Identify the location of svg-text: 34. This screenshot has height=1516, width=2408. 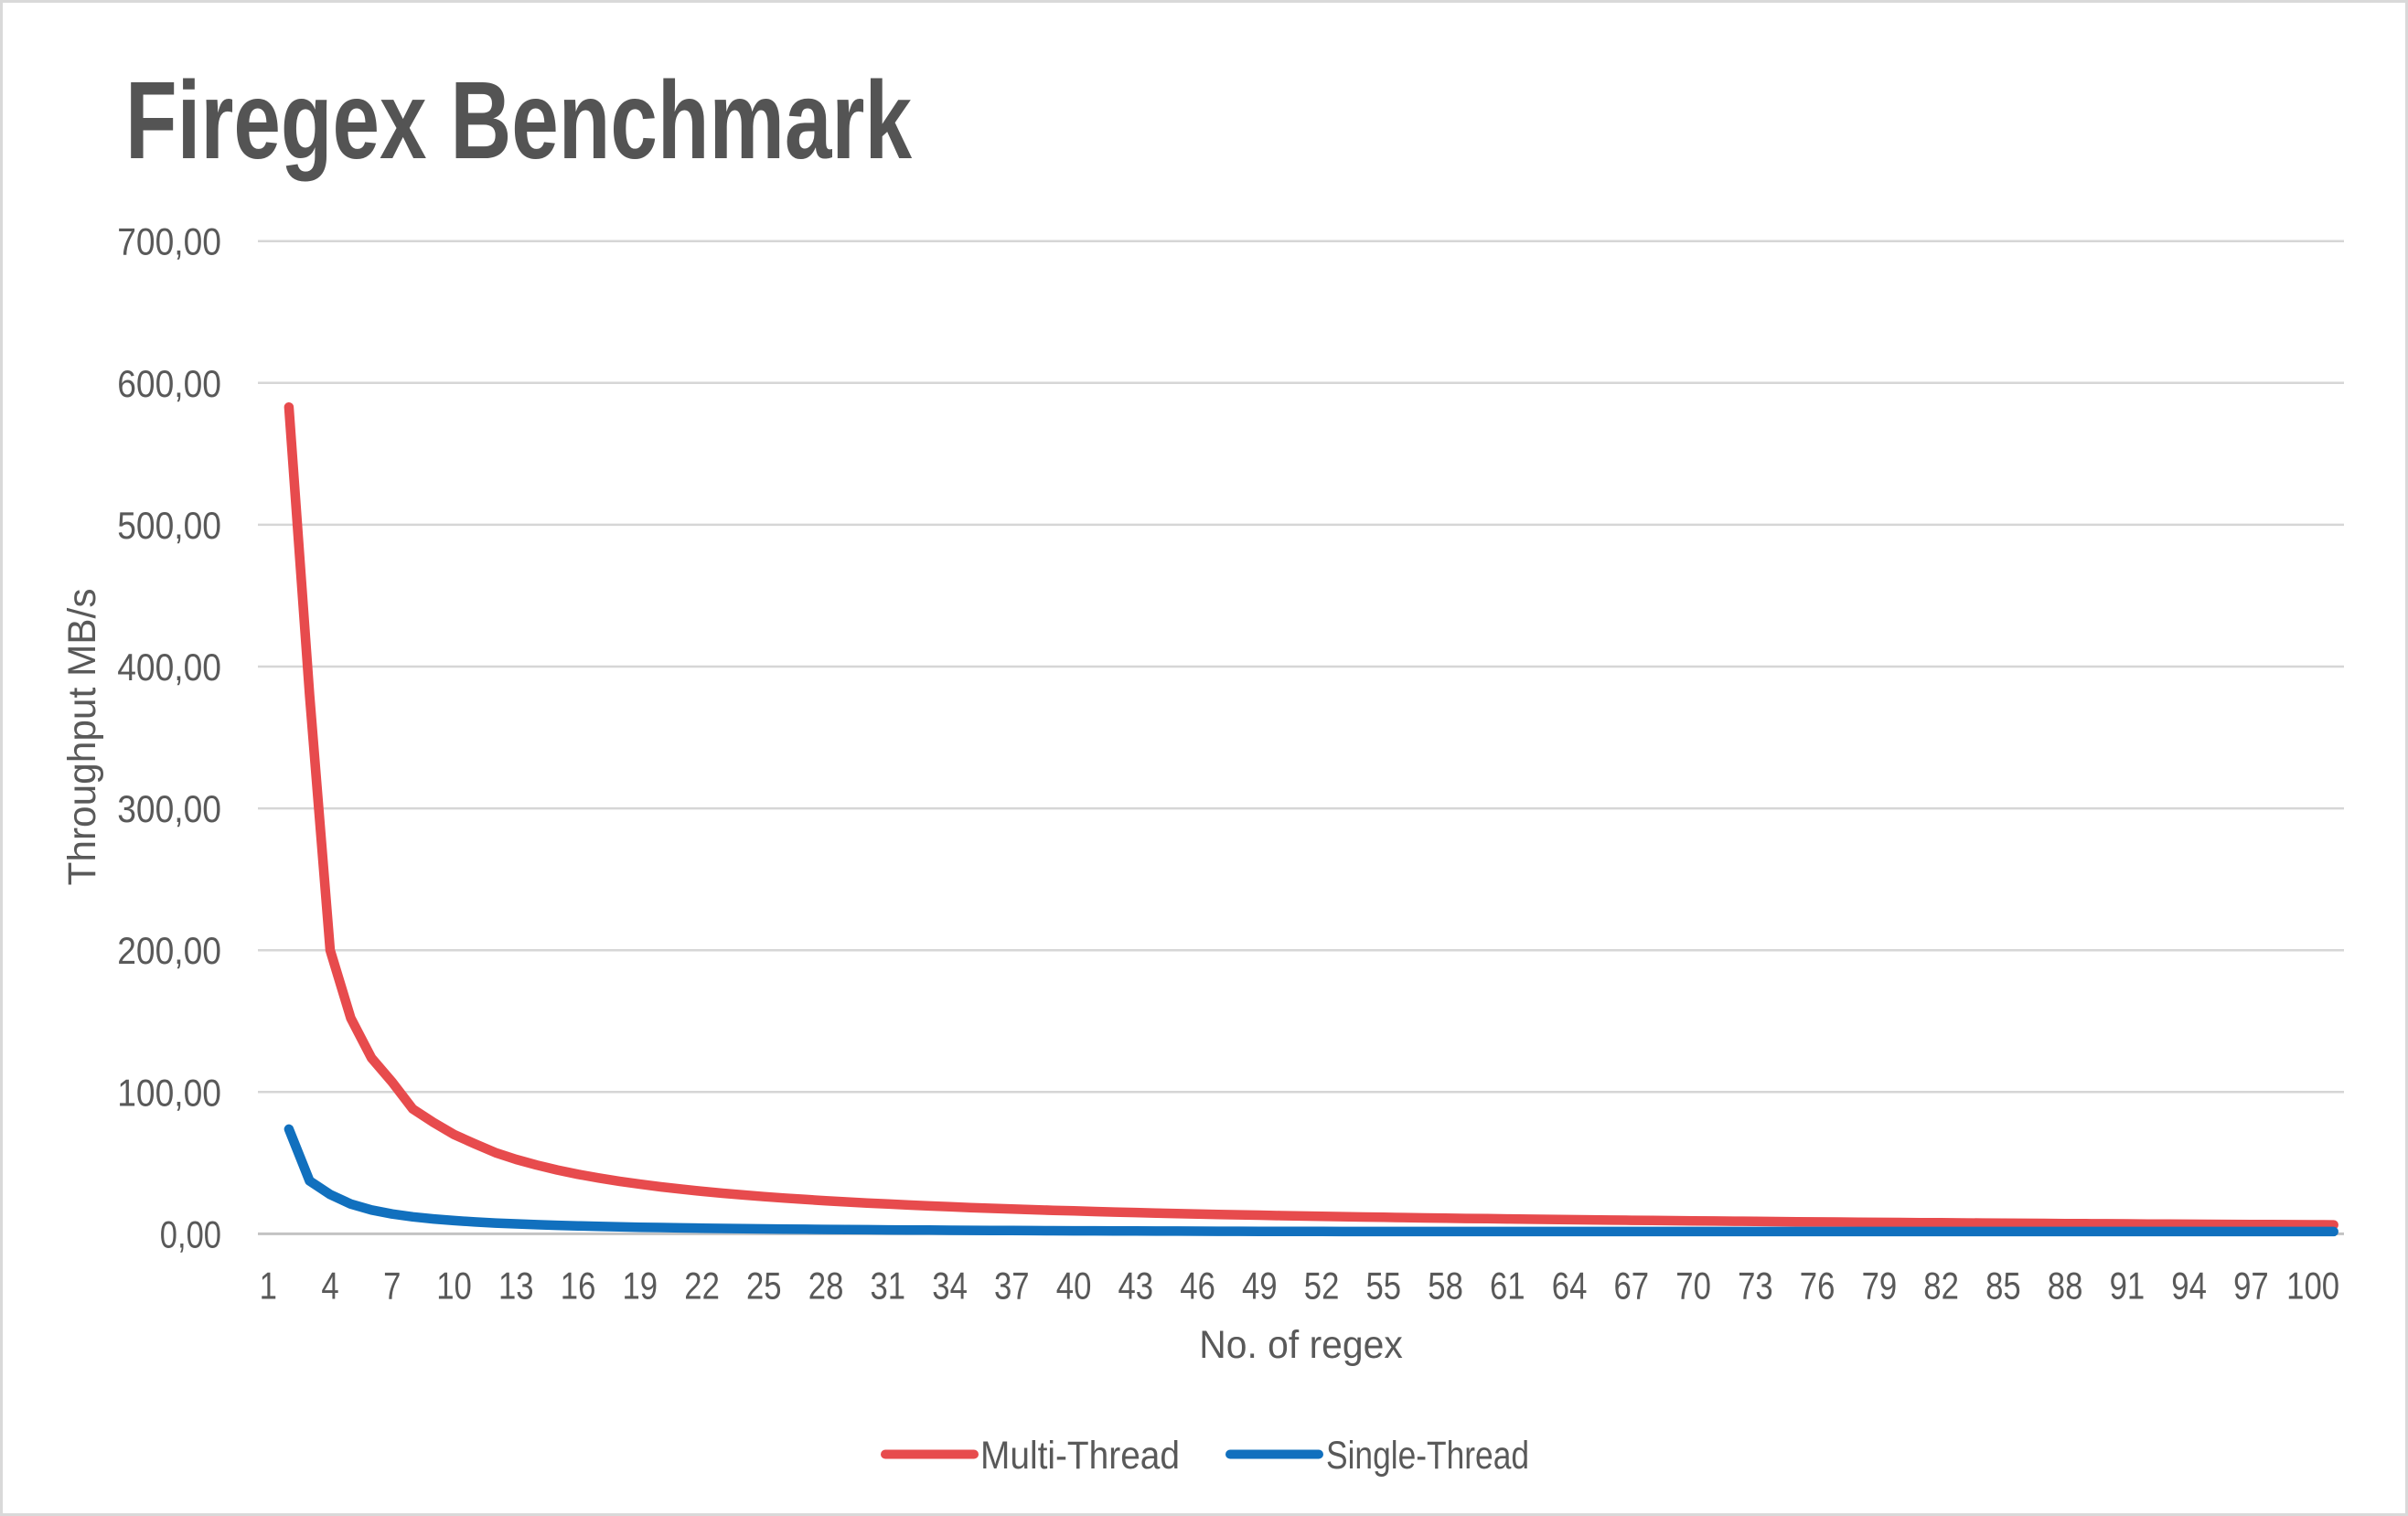
(950, 1286).